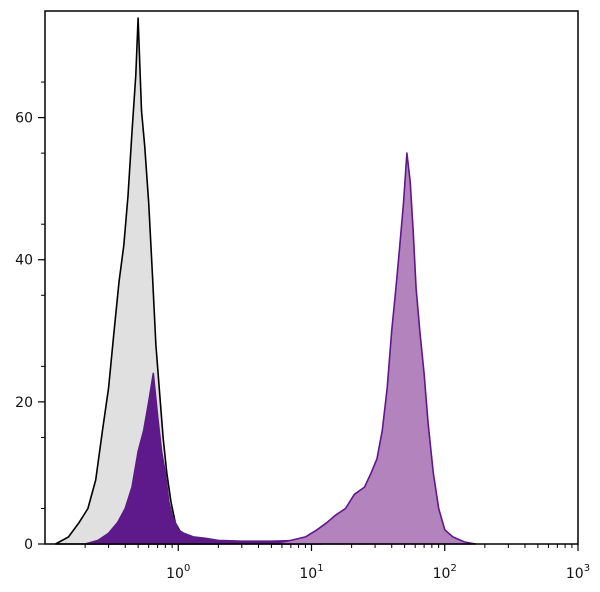 The height and width of the screenshot is (592, 600). Describe the element at coordinates (187, 568) in the screenshot. I see `x-tick-label-exponent: 0` at that location.